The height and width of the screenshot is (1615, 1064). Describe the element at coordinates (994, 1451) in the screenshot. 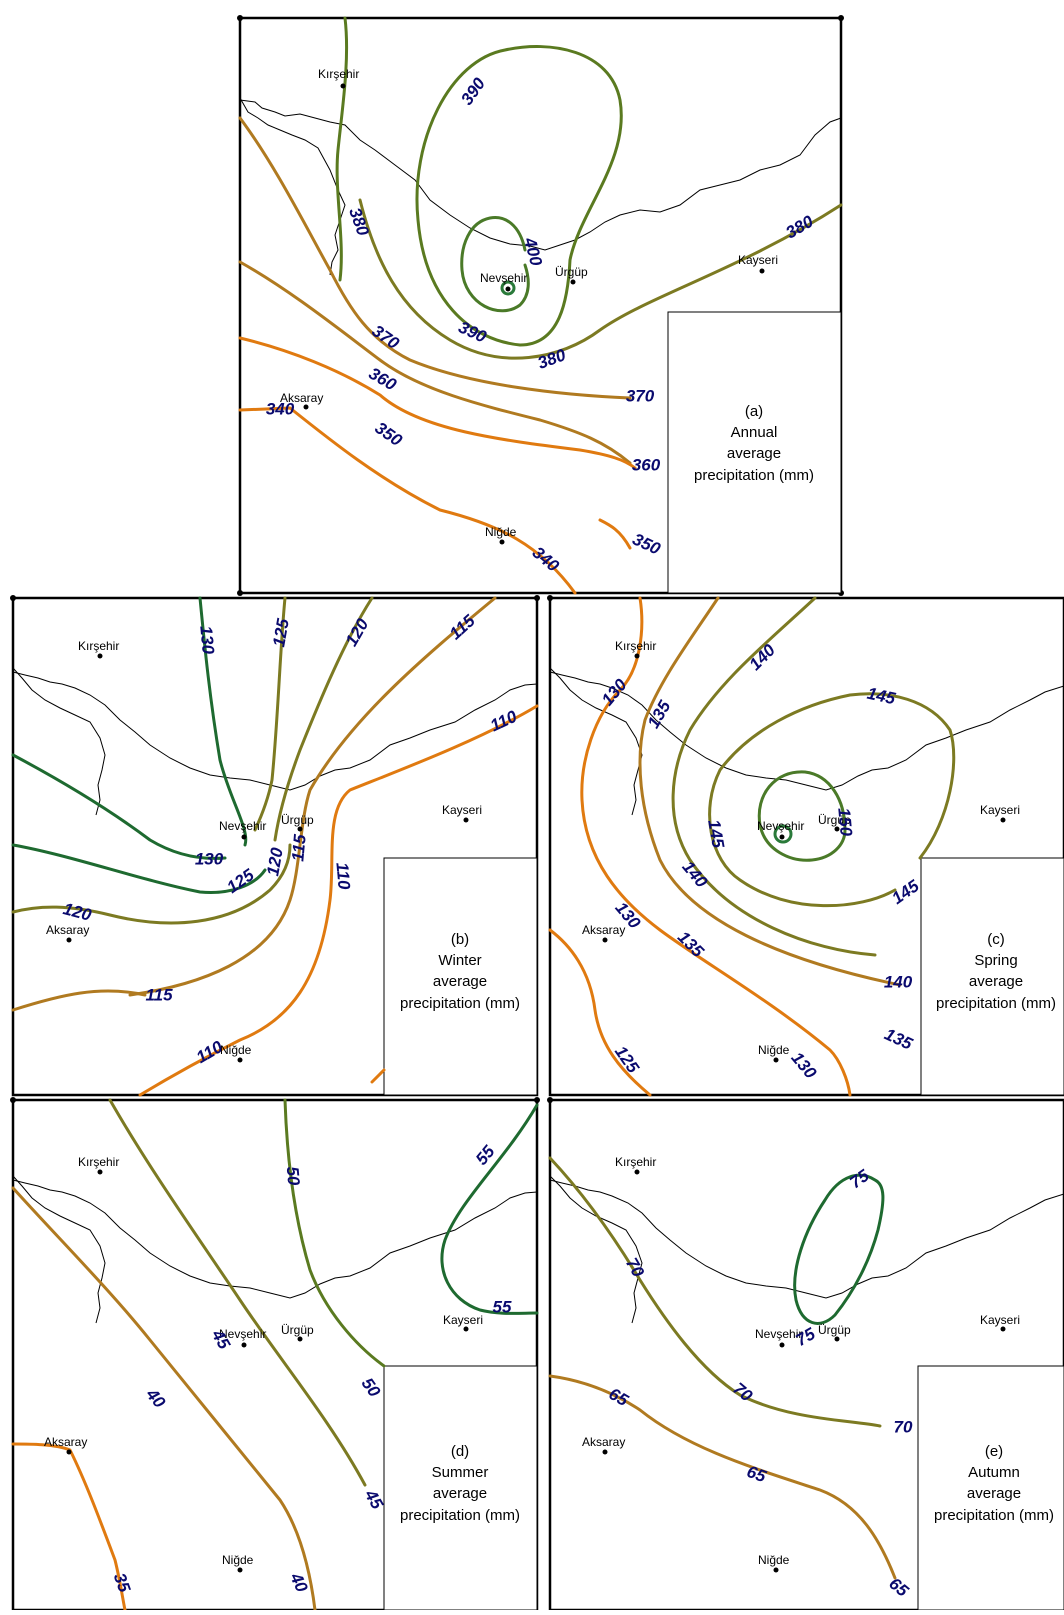

I see `caption-letter: (e)` at that location.